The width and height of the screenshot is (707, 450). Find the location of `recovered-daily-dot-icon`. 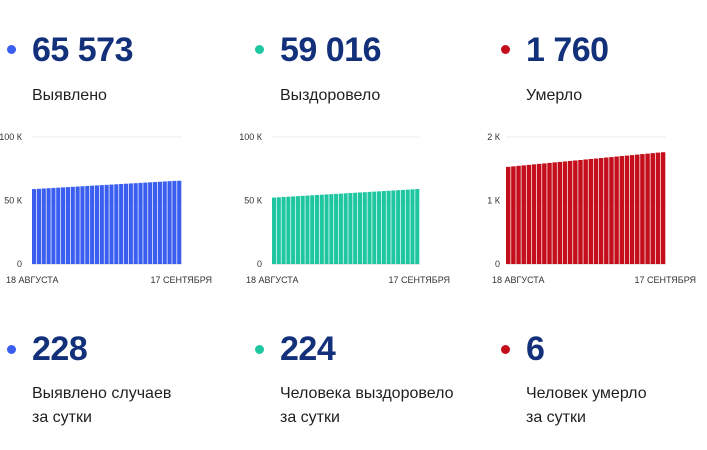

recovered-daily-dot-icon is located at coordinates (259, 349).